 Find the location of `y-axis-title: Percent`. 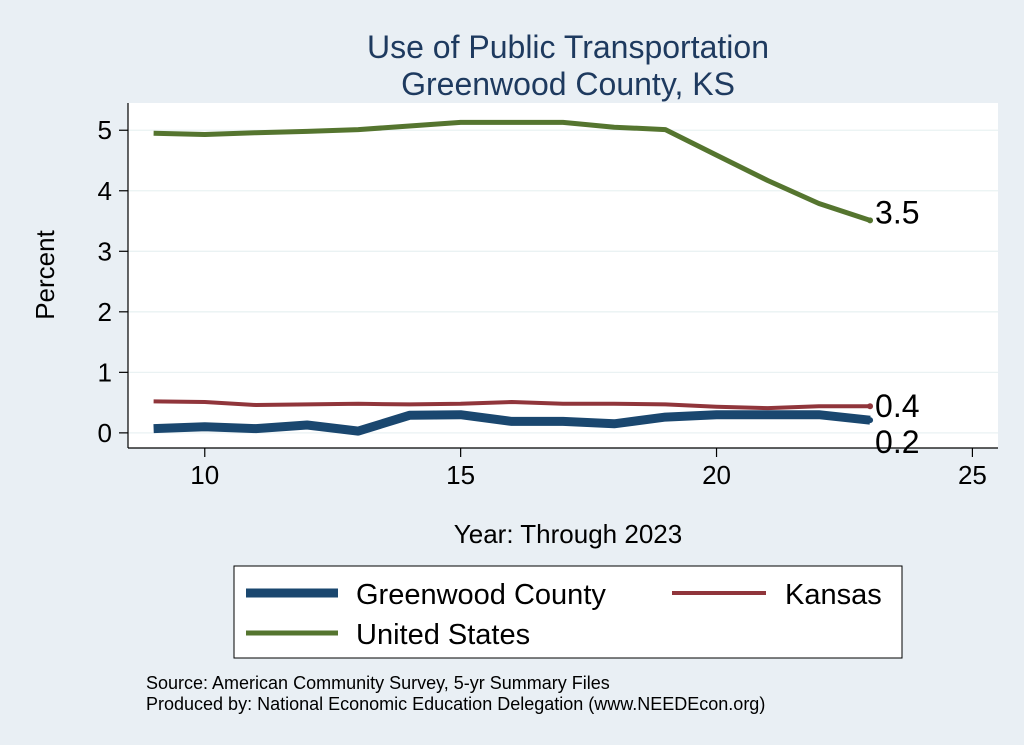

y-axis-title: Percent is located at coordinates (45, 274).